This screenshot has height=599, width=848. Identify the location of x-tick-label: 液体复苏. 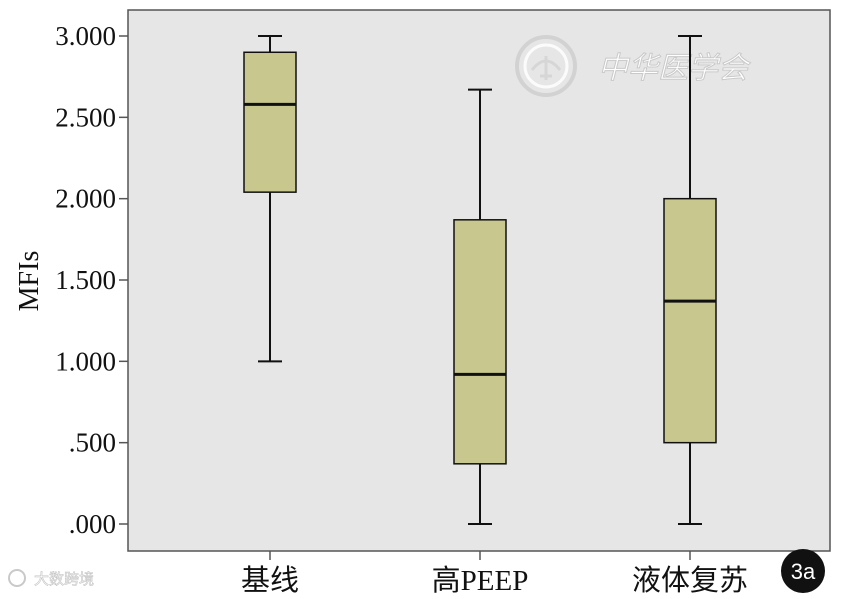
(690, 580).